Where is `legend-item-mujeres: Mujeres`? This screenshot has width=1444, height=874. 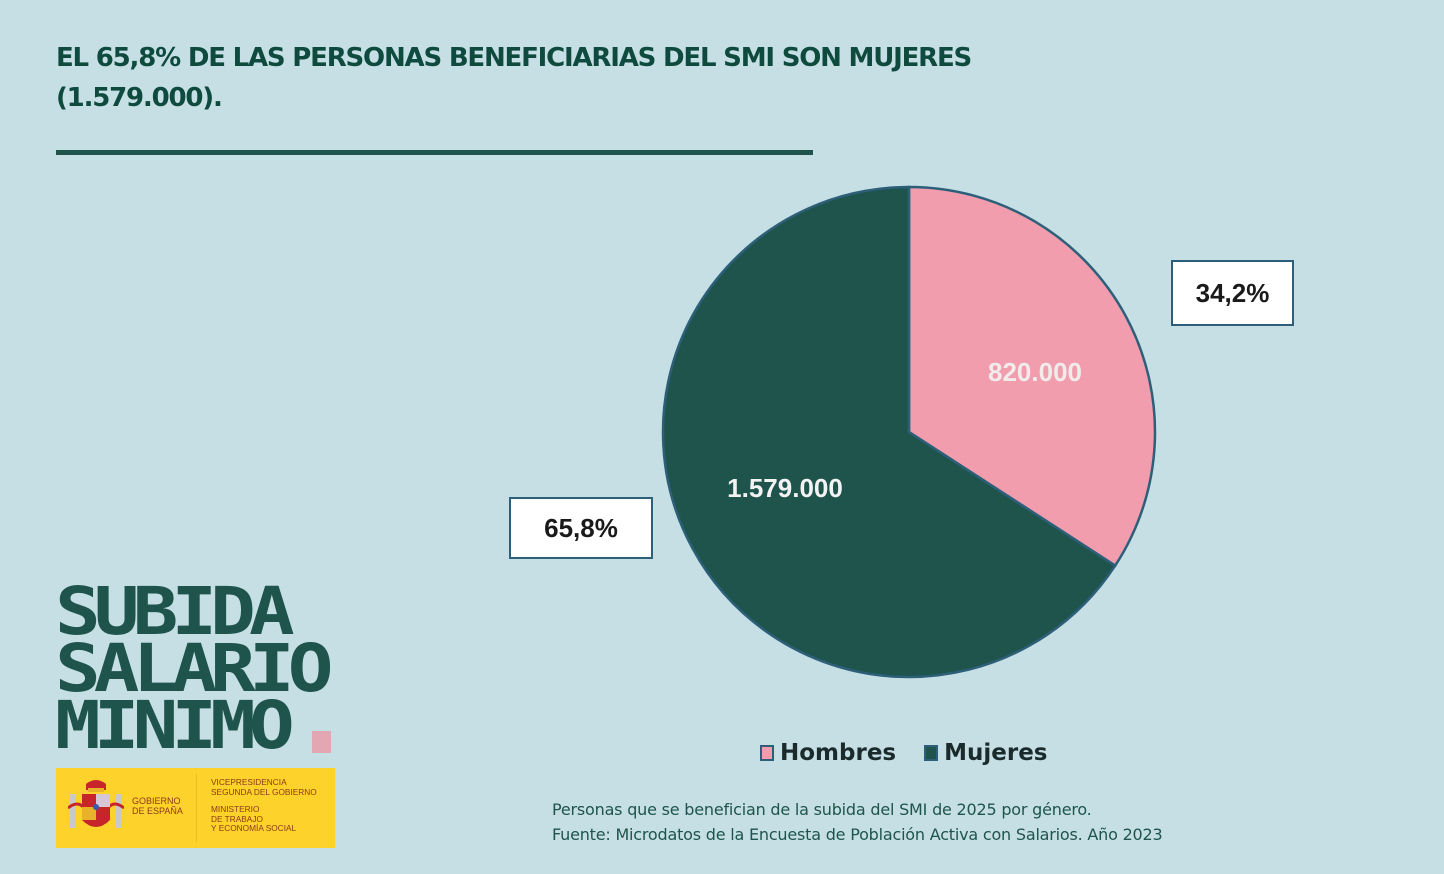
legend-item-mujeres: Mujeres is located at coordinates (986, 753).